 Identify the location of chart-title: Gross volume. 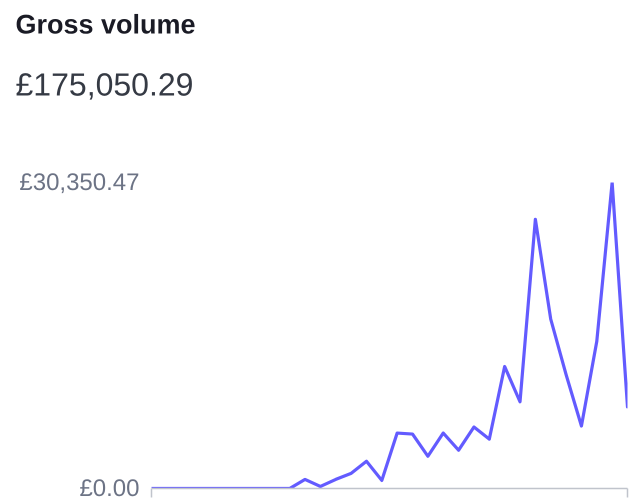
(106, 25).